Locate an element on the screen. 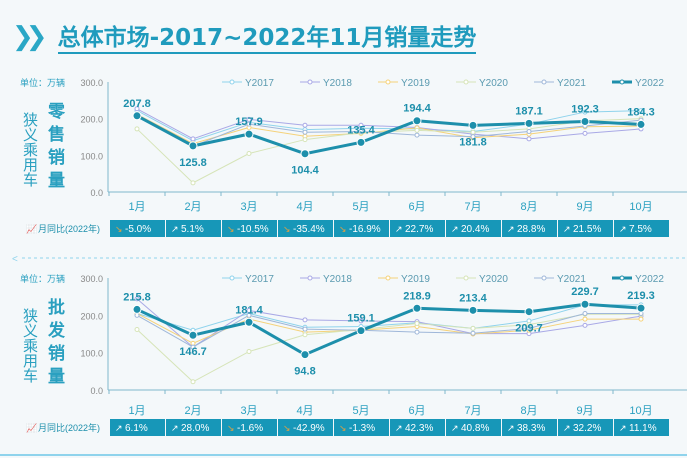  data-label: 94.8 is located at coordinates (304, 372).